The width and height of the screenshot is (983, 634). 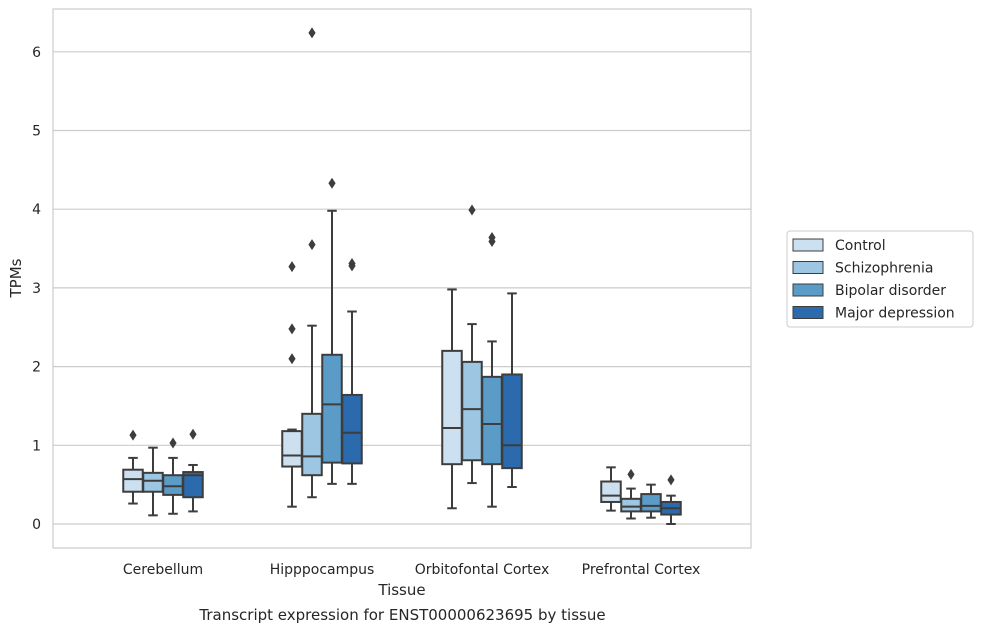 I want to click on legend-label: Bipolar disorder, so click(x=890, y=291).